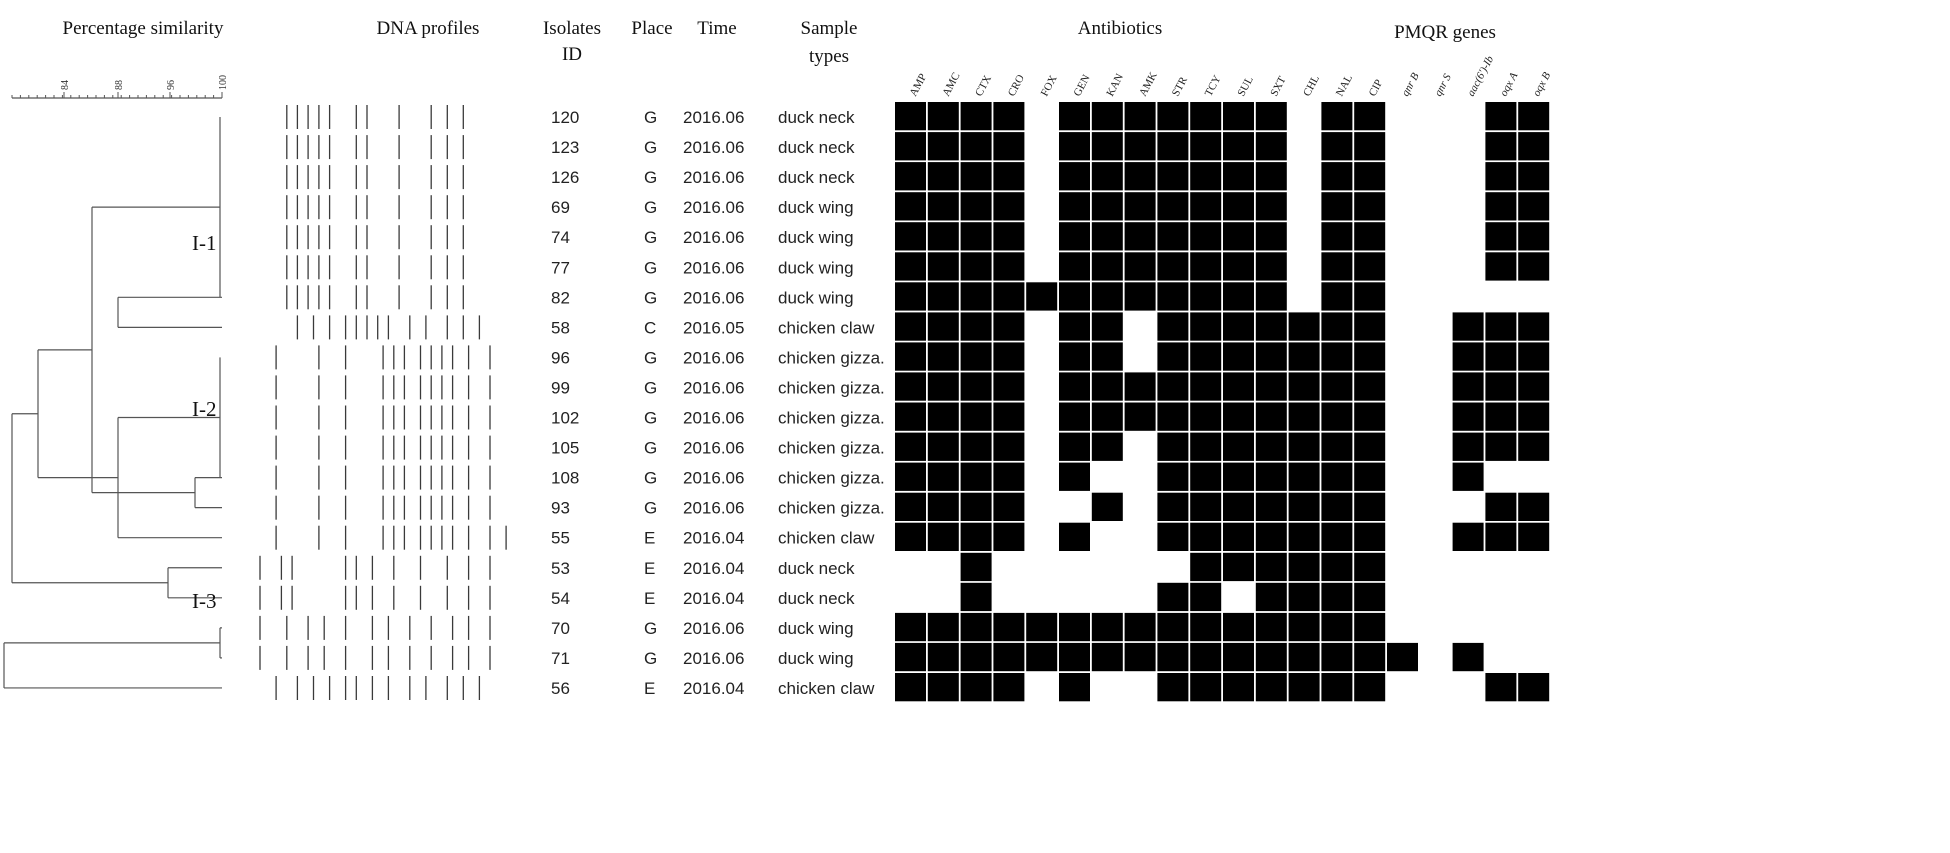 The width and height of the screenshot is (1950, 853). I want to click on gene-column-label: qnr B, so click(1410, 85).